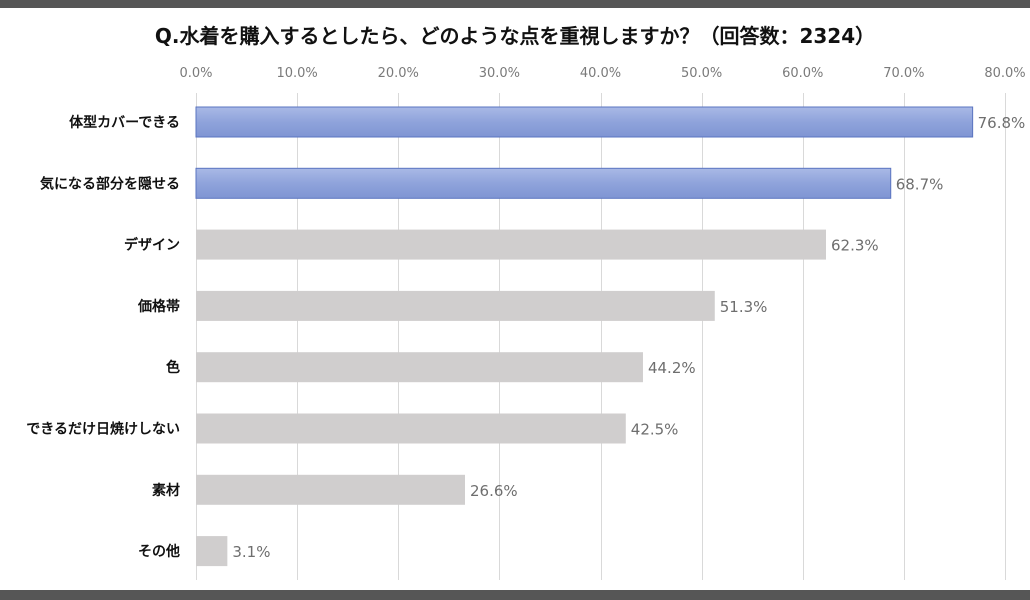 The image size is (1030, 600). I want to click on data-label: 51.3%, so click(744, 307).